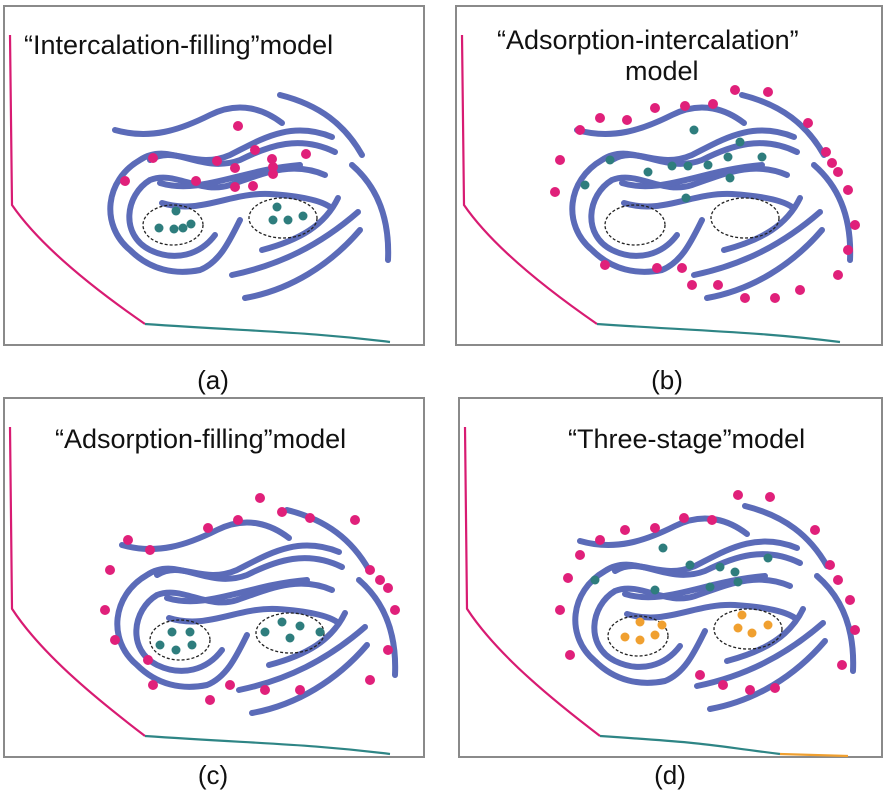  Describe the element at coordinates (77, 179) in the screenshot. I see `sloping-region-curve-a` at that location.